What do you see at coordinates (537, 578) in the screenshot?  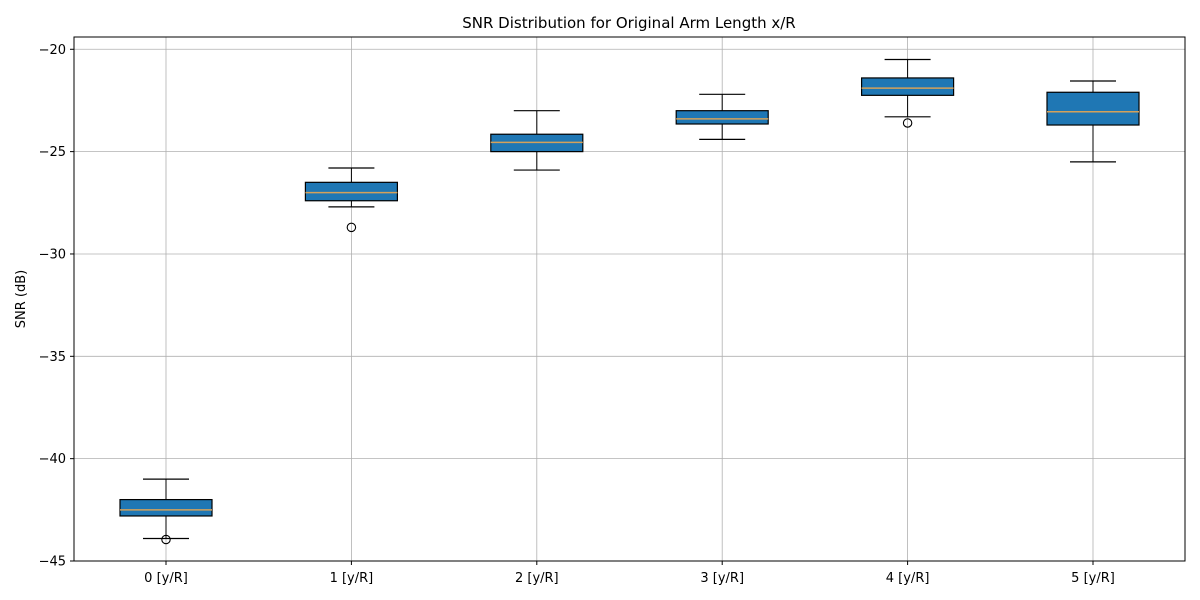 I see `x-tick-label: 2 [y/R]` at bounding box center [537, 578].